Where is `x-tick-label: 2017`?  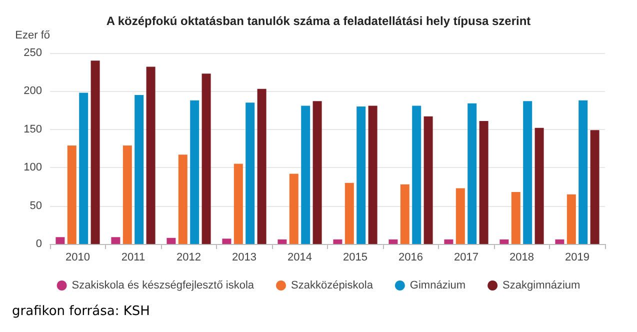
x-tick-label: 2017 is located at coordinates (466, 258).